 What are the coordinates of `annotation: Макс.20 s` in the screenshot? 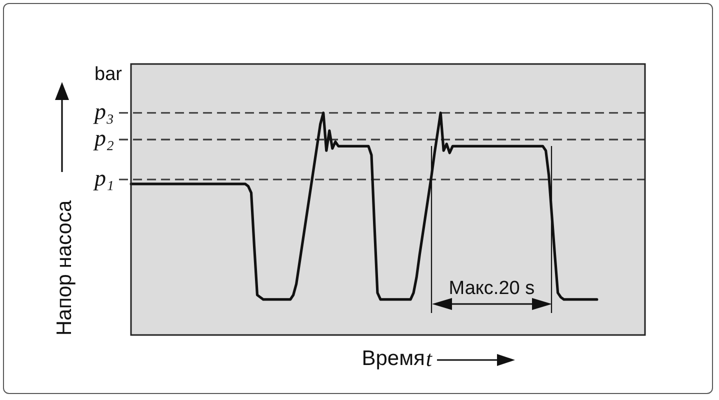 It's located at (491, 288).